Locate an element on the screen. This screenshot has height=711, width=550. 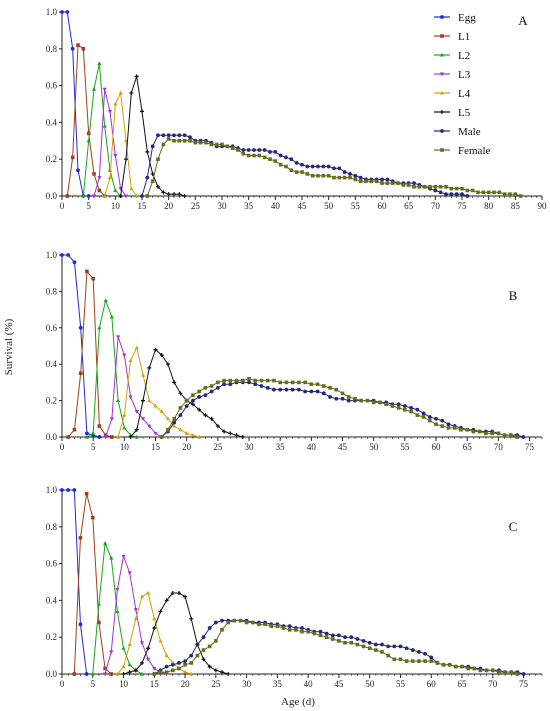
legend: Egg L1 L2 L3 L4 L5 Male Female is located at coordinates (462, 84).